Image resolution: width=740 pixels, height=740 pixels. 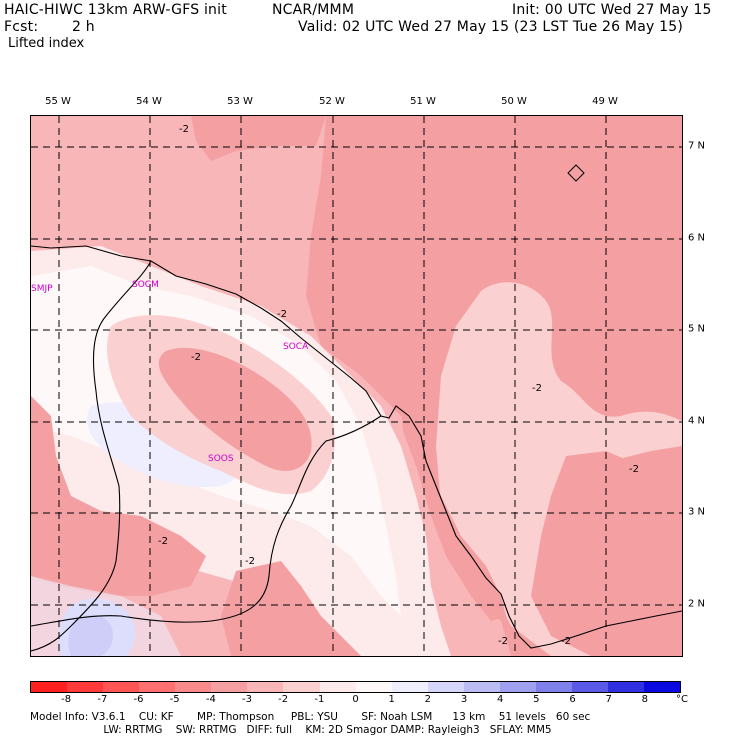 What do you see at coordinates (149, 101) in the screenshot?
I see `lon-label-54w: 54 W` at bounding box center [149, 101].